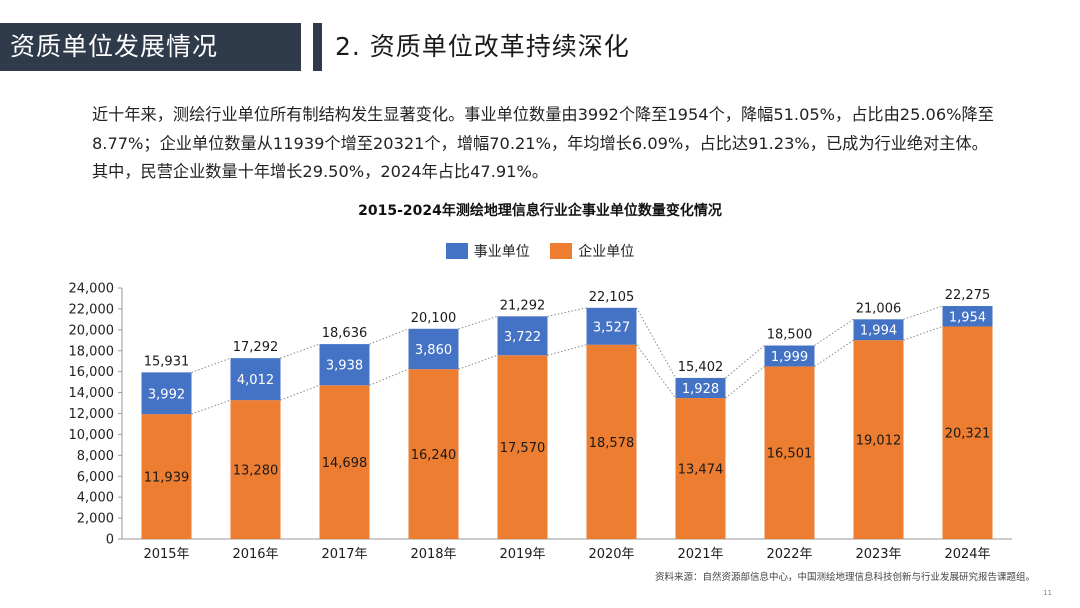  What do you see at coordinates (878, 331) in the screenshot?
I see `public-value-label: 1,994` at bounding box center [878, 331].